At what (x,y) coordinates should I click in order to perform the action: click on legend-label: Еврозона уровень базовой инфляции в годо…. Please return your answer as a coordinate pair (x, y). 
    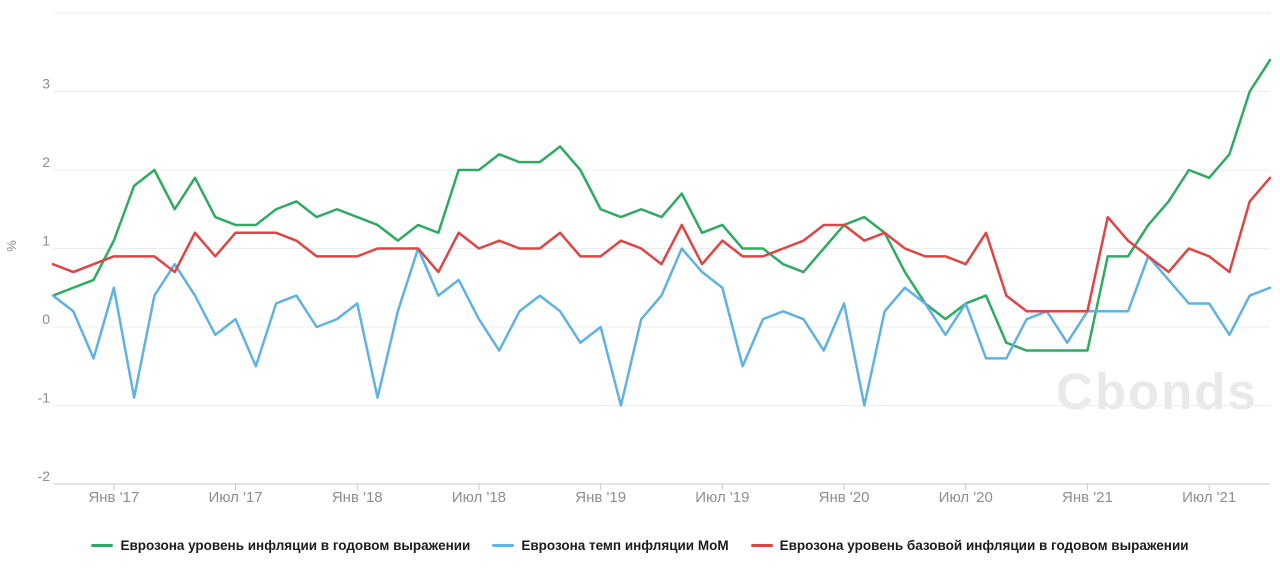
    Looking at the image, I should click on (984, 545).